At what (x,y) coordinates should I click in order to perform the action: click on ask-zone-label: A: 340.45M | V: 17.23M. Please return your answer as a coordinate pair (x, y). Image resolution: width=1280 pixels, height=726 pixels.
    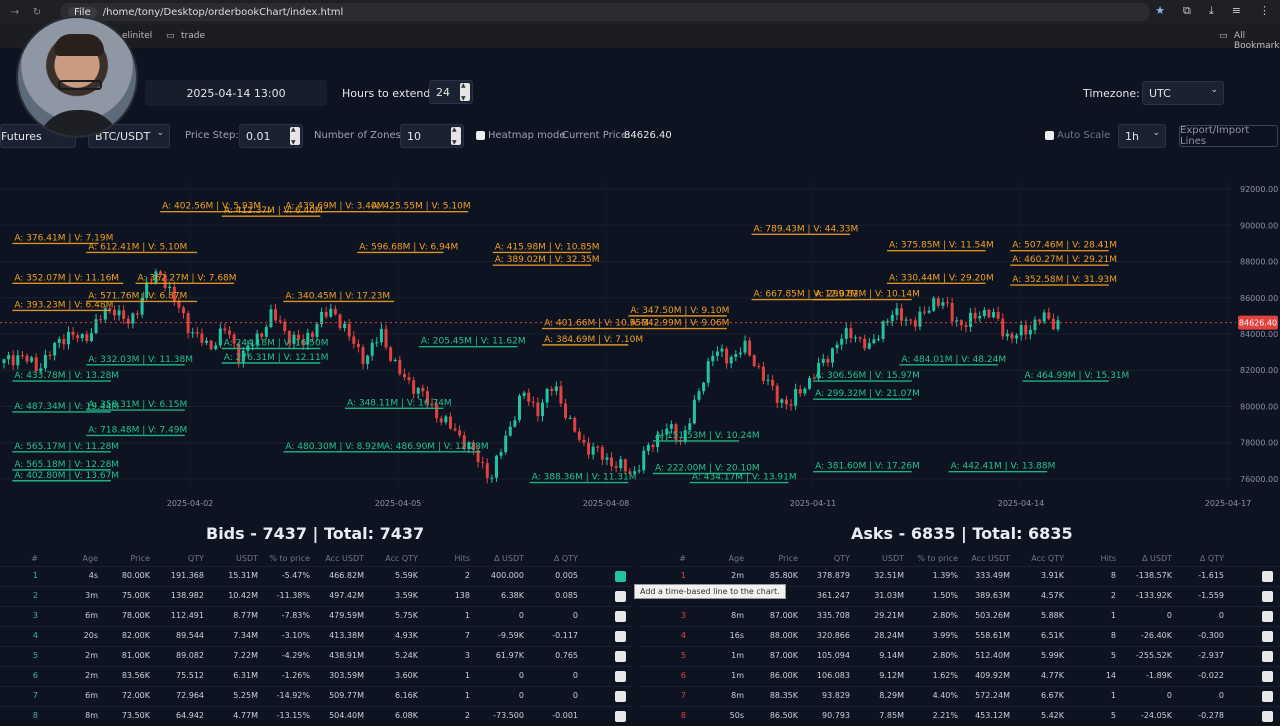
    Looking at the image, I should click on (337, 296).